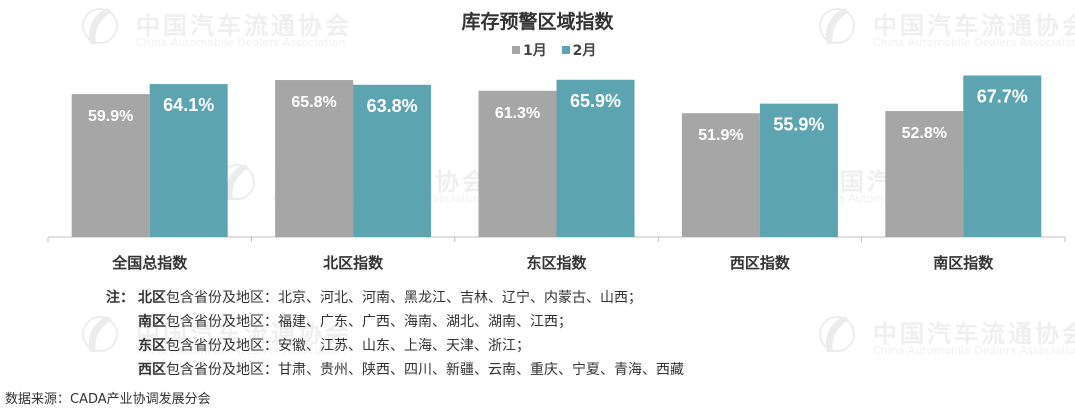 This screenshot has height=416, width=1075. I want to click on note-text: 包含省份及地区：安徽、江苏、山东、上海、天津、浙江；, so click(348, 346).